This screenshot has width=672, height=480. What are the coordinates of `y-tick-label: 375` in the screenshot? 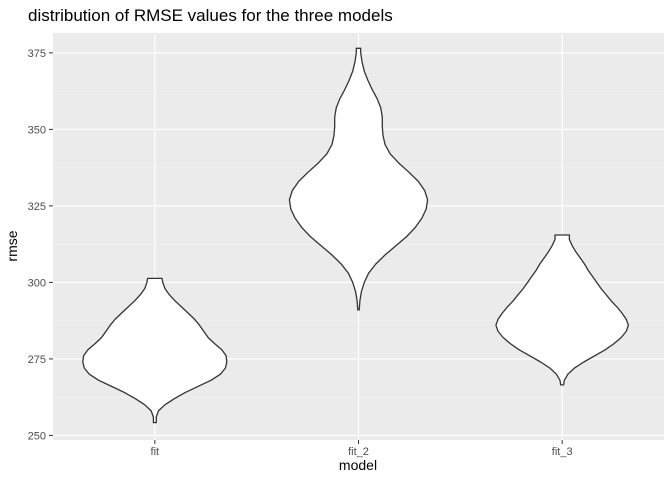 It's located at (37, 54).